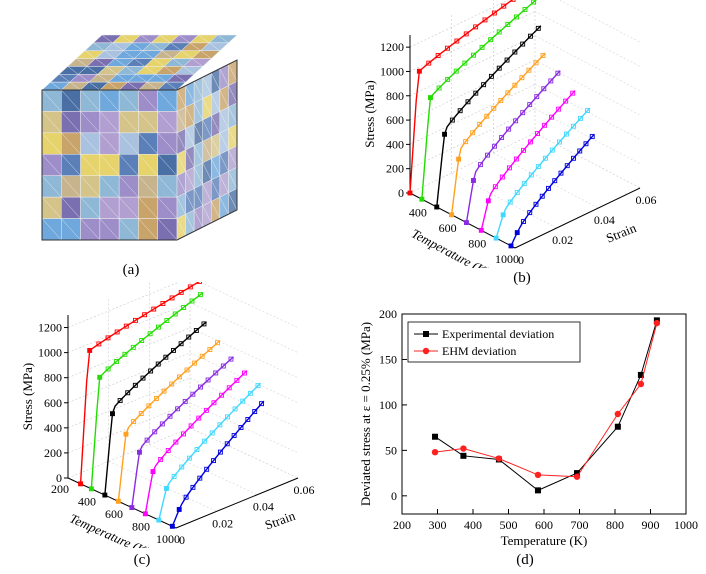 This screenshot has width=706, height=574. I want to click on strain-tick-label: 0.02, so click(562, 240).